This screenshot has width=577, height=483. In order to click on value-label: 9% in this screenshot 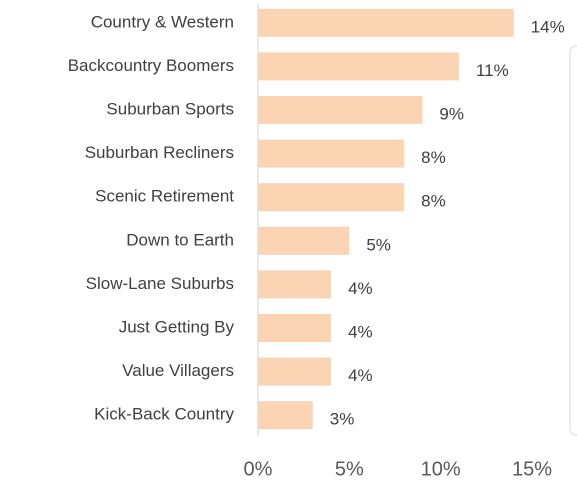, I will do `click(451, 113)`.